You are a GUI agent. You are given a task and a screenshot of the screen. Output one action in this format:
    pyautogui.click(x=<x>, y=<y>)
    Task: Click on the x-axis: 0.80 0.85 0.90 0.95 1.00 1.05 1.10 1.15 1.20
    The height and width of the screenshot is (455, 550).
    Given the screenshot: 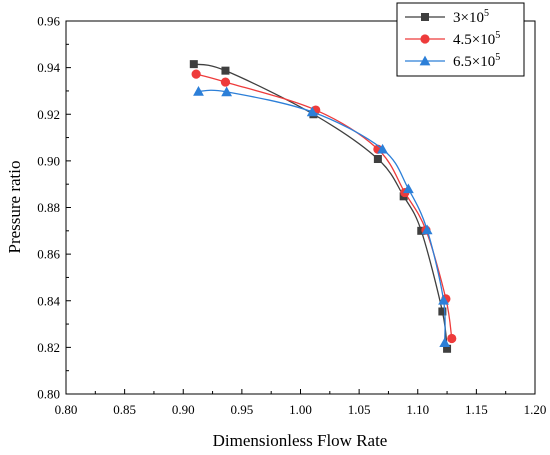 What is the action you would take?
    pyautogui.click(x=301, y=403)
    